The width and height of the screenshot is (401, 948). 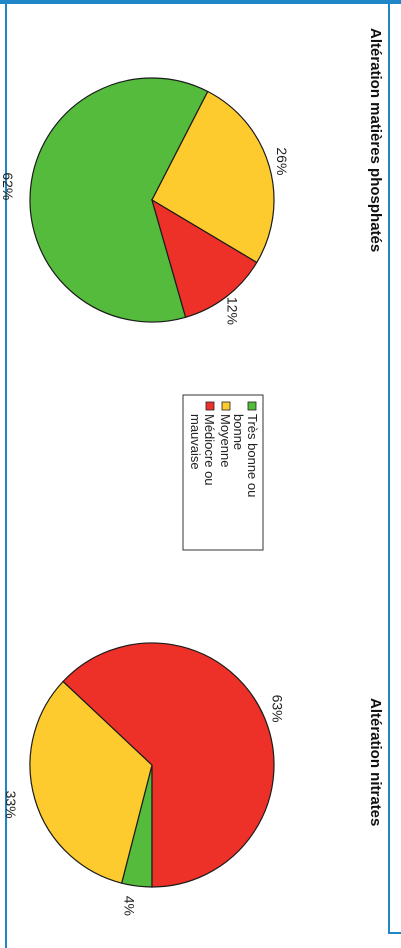 I want to click on pie-slice-nitrates-poor, so click(x=168, y=765).